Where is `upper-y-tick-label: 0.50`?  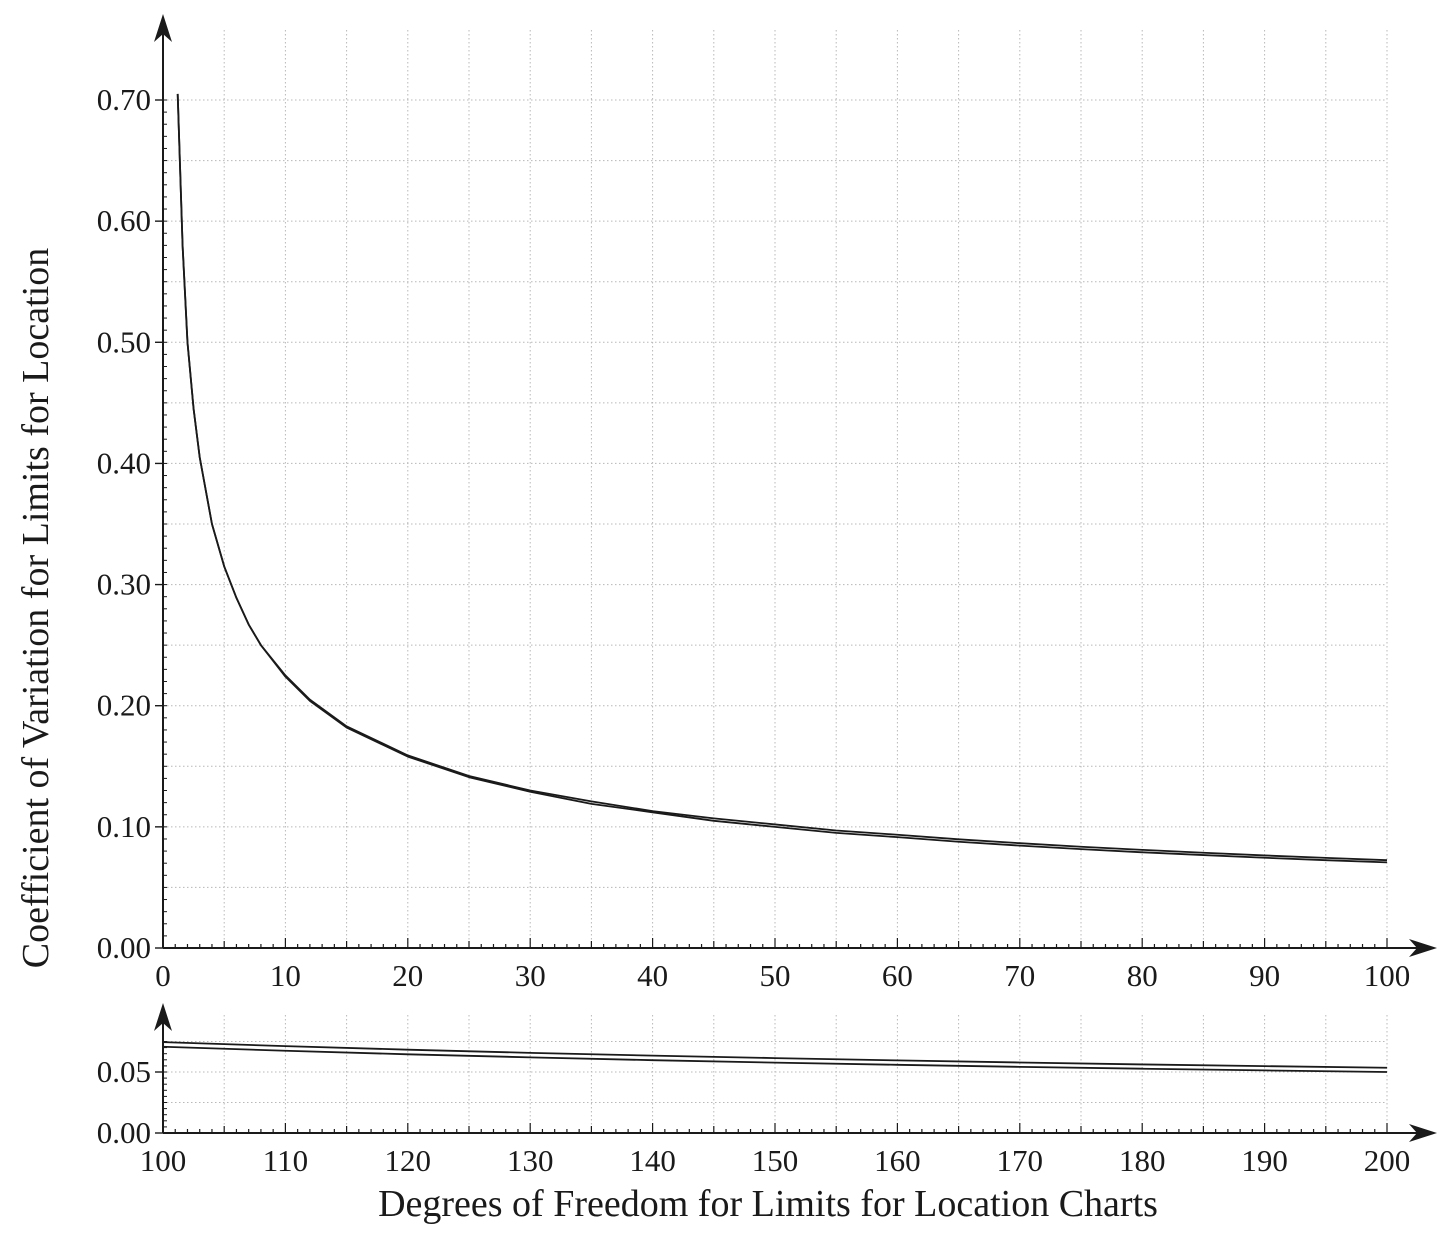 upper-y-tick-label: 0.50 is located at coordinates (124, 341).